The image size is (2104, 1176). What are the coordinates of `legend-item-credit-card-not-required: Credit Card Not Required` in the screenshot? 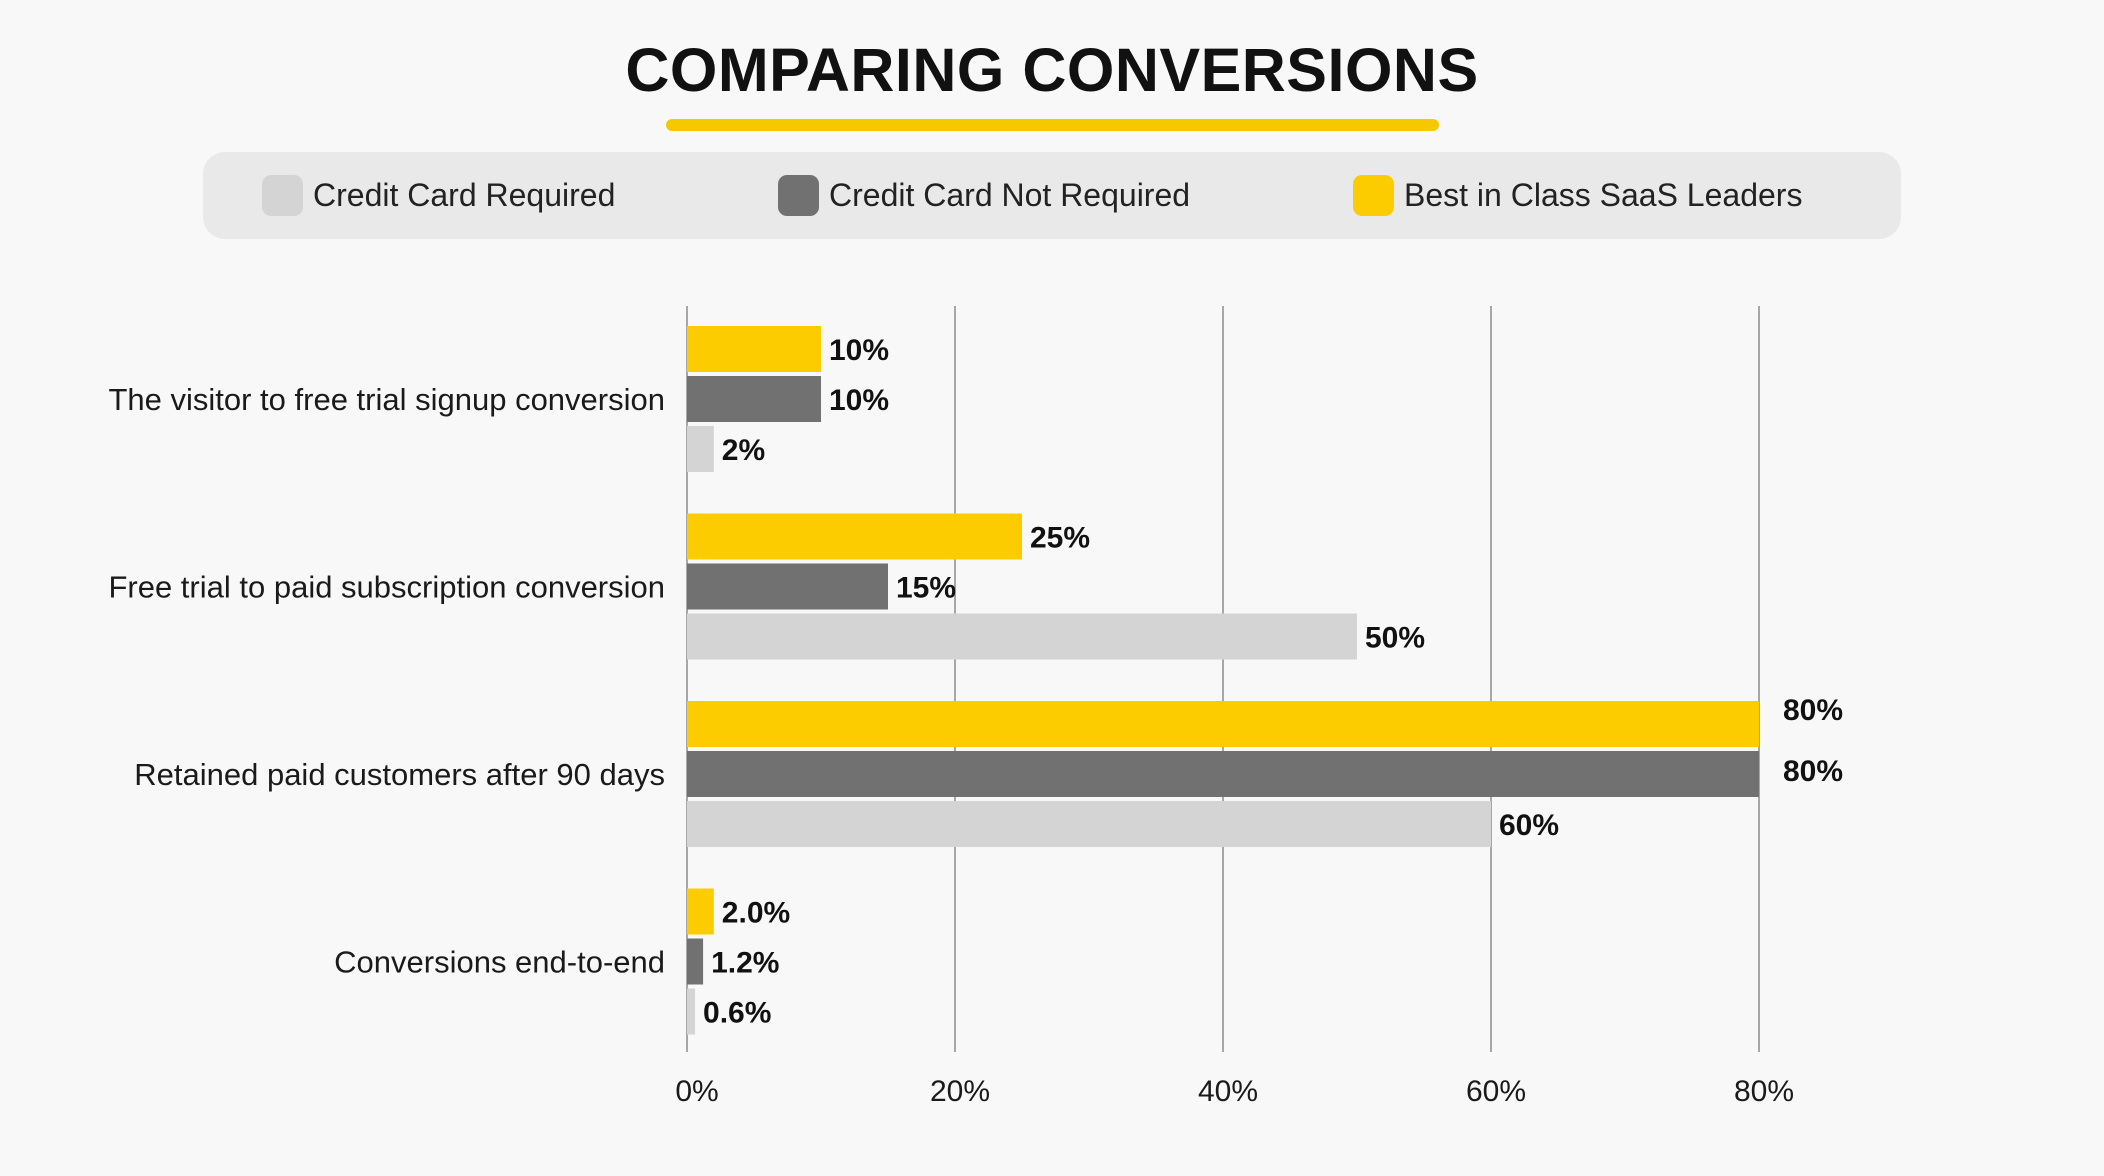 It's located at (984, 195).